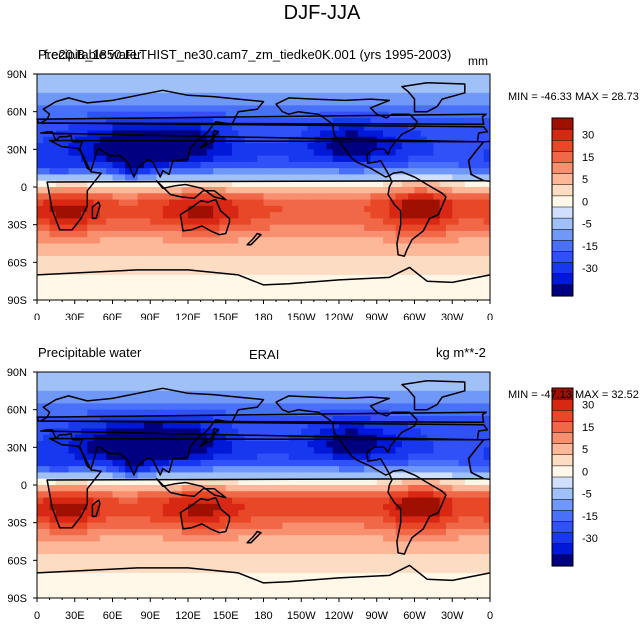  I want to click on north-america-outline, so click(346, 137).